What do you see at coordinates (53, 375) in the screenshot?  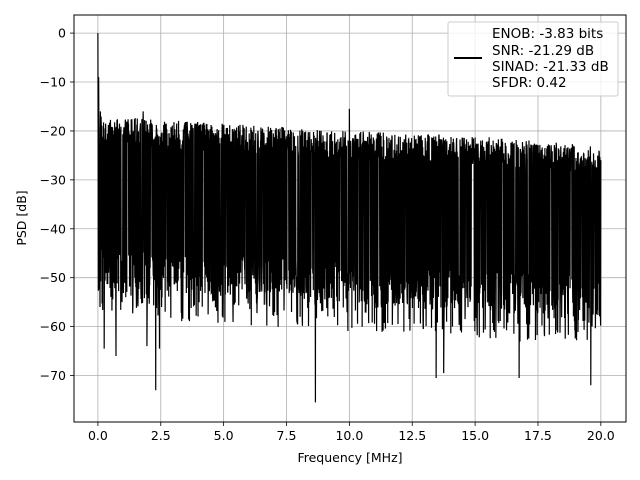 I see `y-tick-label: −70` at bounding box center [53, 375].